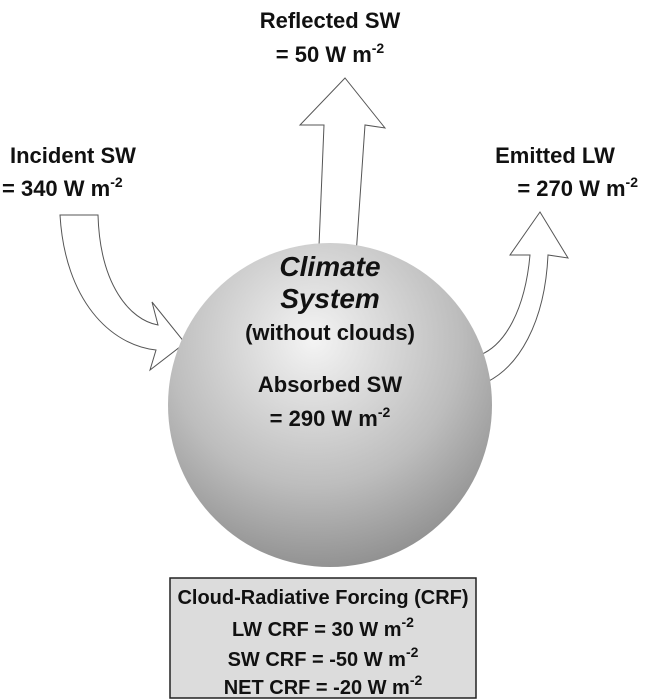 This screenshot has height=700, width=645. I want to click on crf-line: NET CRF = -20 W m-2, so click(323, 685).